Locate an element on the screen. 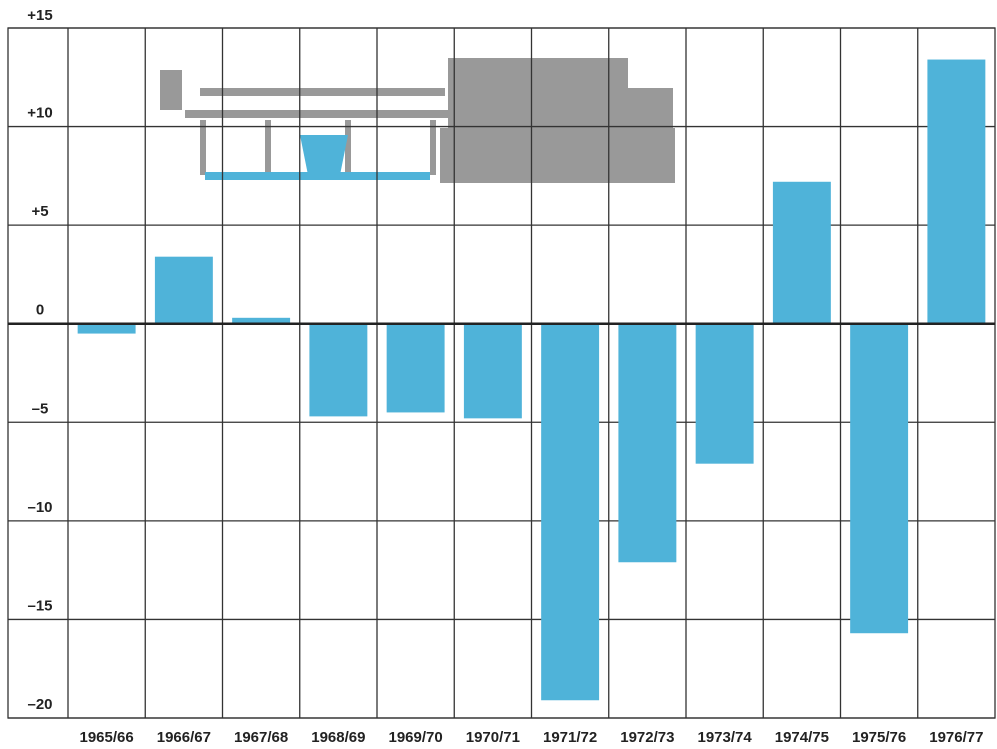 This screenshot has height=749, width=997. x-tick-label: 1975/76 is located at coordinates (879, 737).